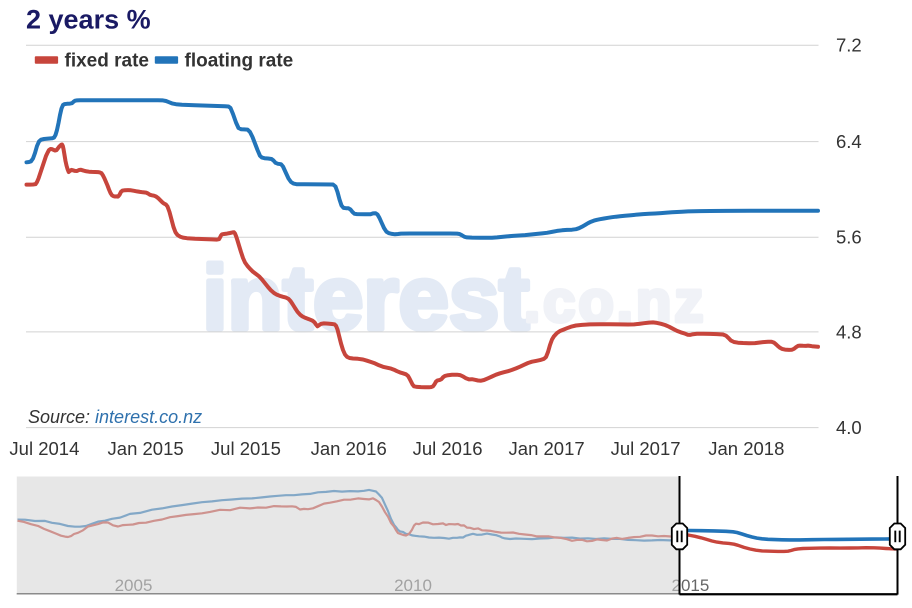 This screenshot has height=608, width=912. Describe the element at coordinates (146, 448) in the screenshot. I see `svg-text: Jan 2015` at that location.